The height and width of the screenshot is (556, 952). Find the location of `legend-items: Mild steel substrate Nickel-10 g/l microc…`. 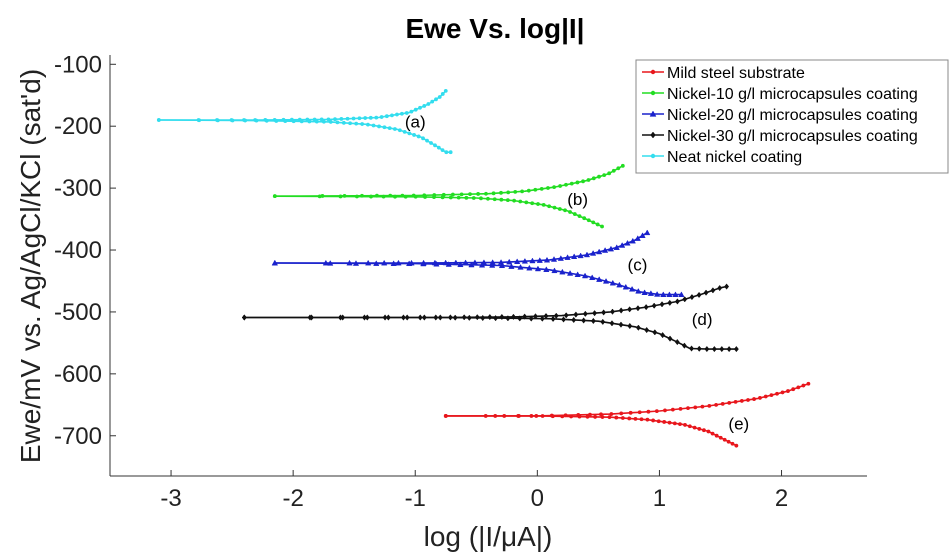

legend-items: Mild steel substrate Nickel-10 g/l microc… is located at coordinates (780, 115).